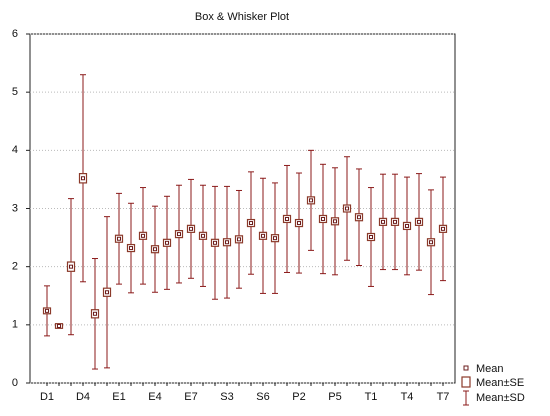 This screenshot has height=416, width=550. What do you see at coordinates (242, 17) in the screenshot?
I see `chart-title: Box & Whisker Plot` at bounding box center [242, 17].